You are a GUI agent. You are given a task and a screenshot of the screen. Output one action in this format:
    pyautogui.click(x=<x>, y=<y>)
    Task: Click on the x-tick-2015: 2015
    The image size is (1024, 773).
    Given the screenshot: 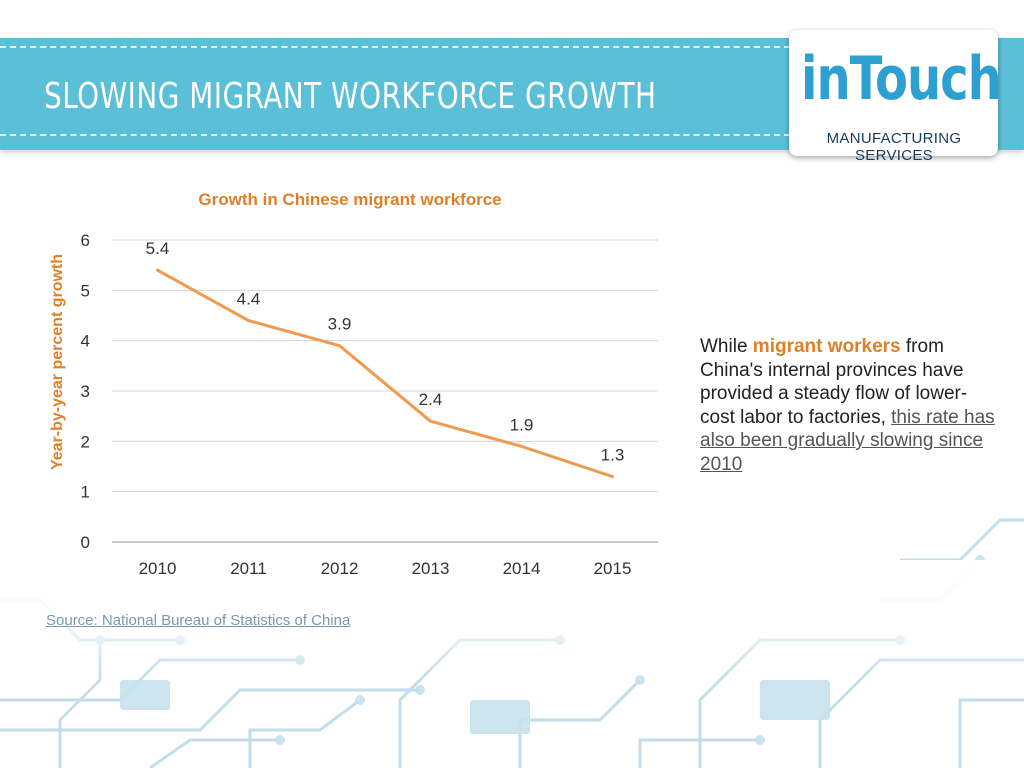 What is the action you would take?
    pyautogui.click(x=613, y=568)
    